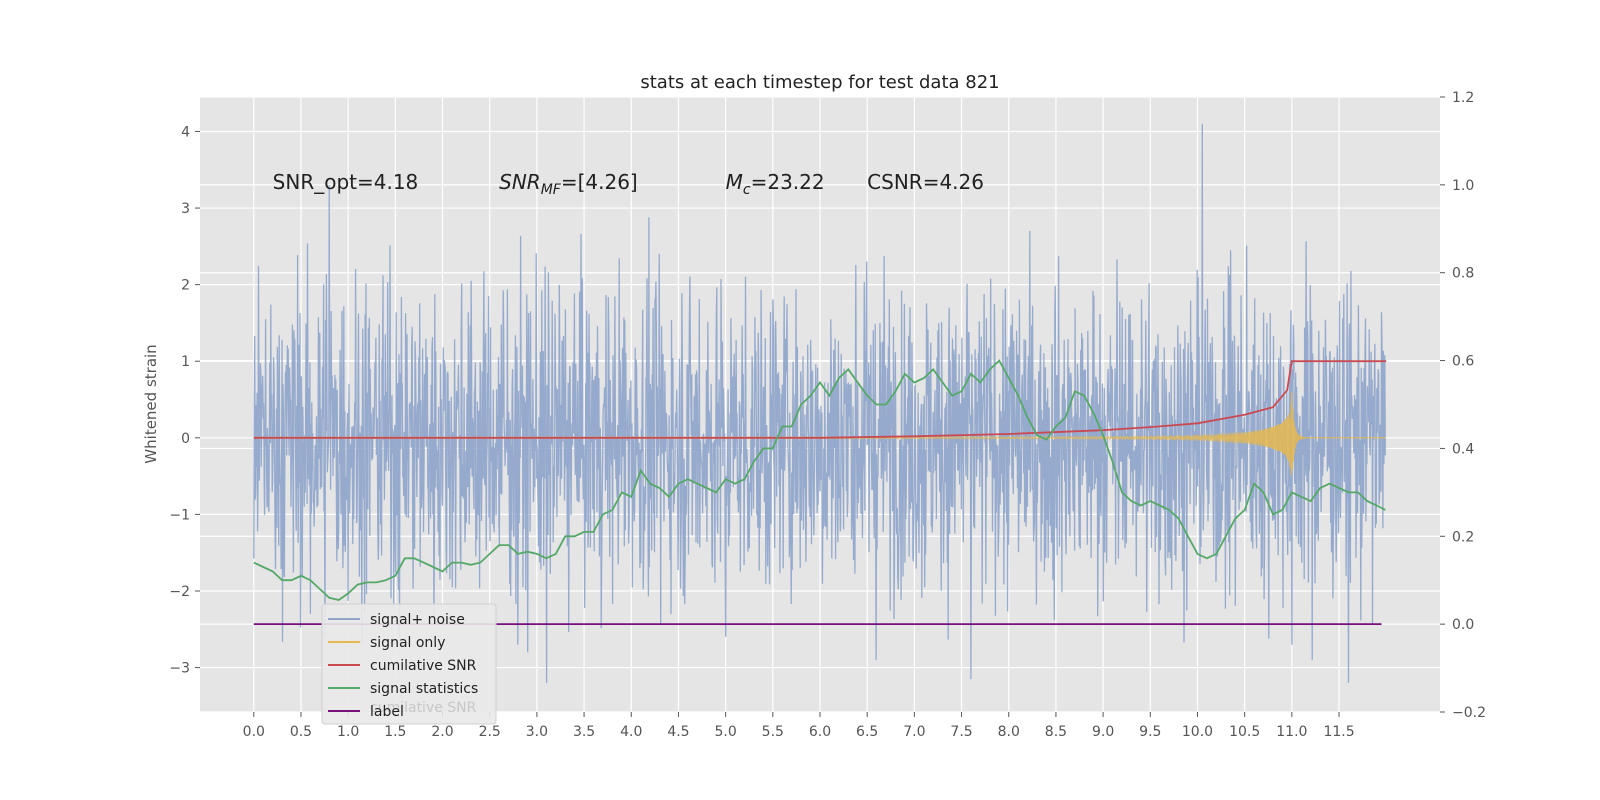 Image resolution: width=1600 pixels, height=800 pixels. What do you see at coordinates (179, 515) in the screenshot?
I see `y-tick-label: −1` at bounding box center [179, 515].